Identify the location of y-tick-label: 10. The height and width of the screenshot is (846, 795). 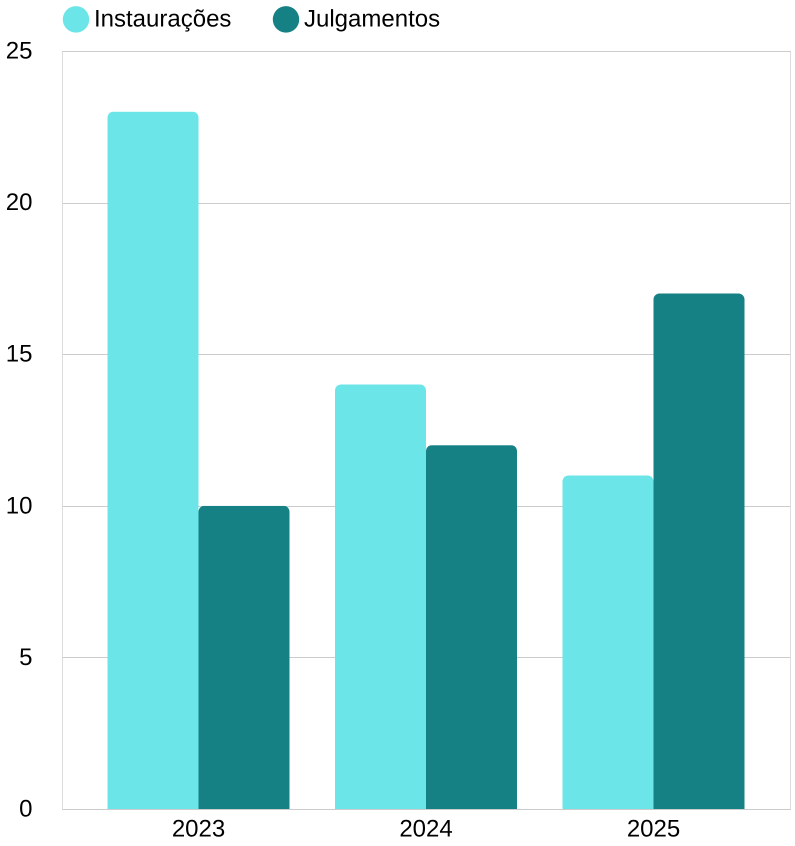
(19, 506).